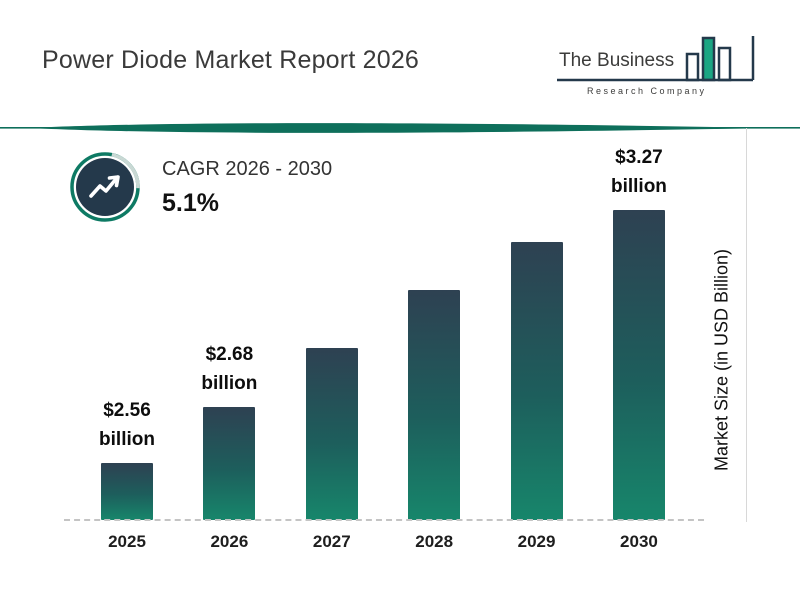 This screenshot has width=800, height=600. Describe the element at coordinates (434, 541) in the screenshot. I see `x-axis-label-2028: 2028` at that location.